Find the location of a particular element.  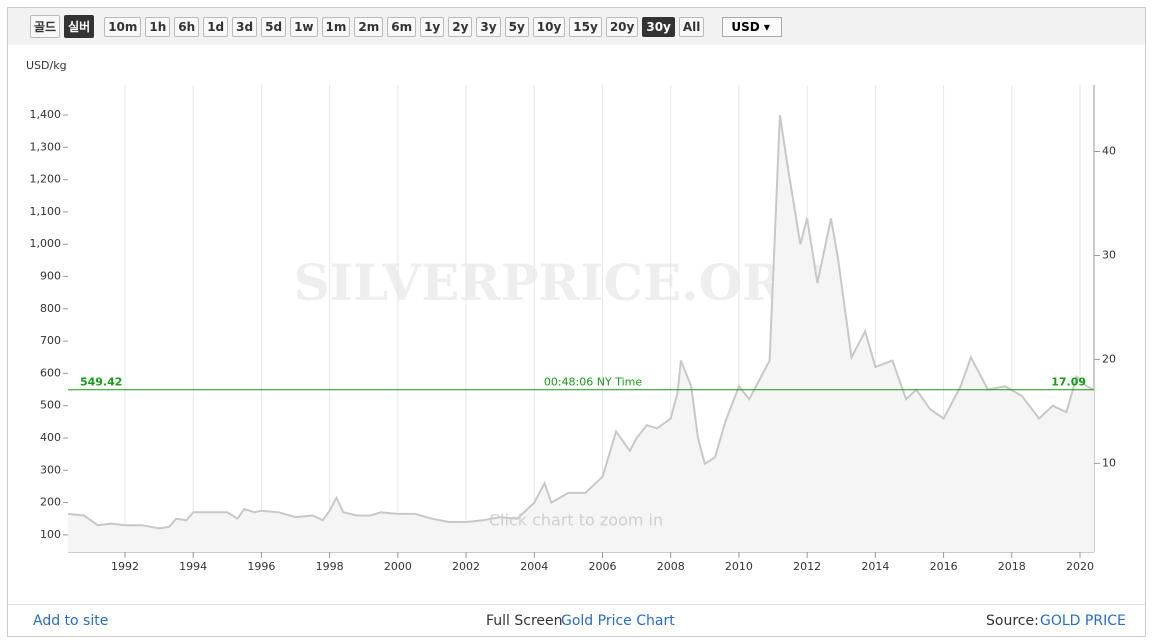

range-button: 15y is located at coordinates (585, 26).